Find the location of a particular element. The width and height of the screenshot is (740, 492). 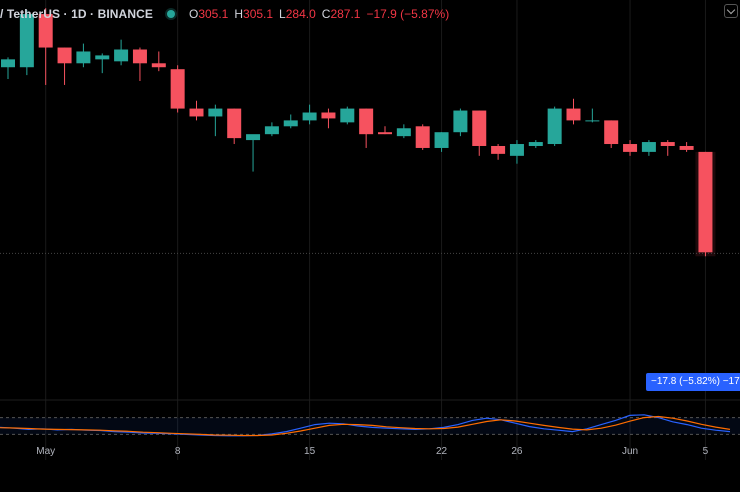

open-value: 305.1 is located at coordinates (213, 14).